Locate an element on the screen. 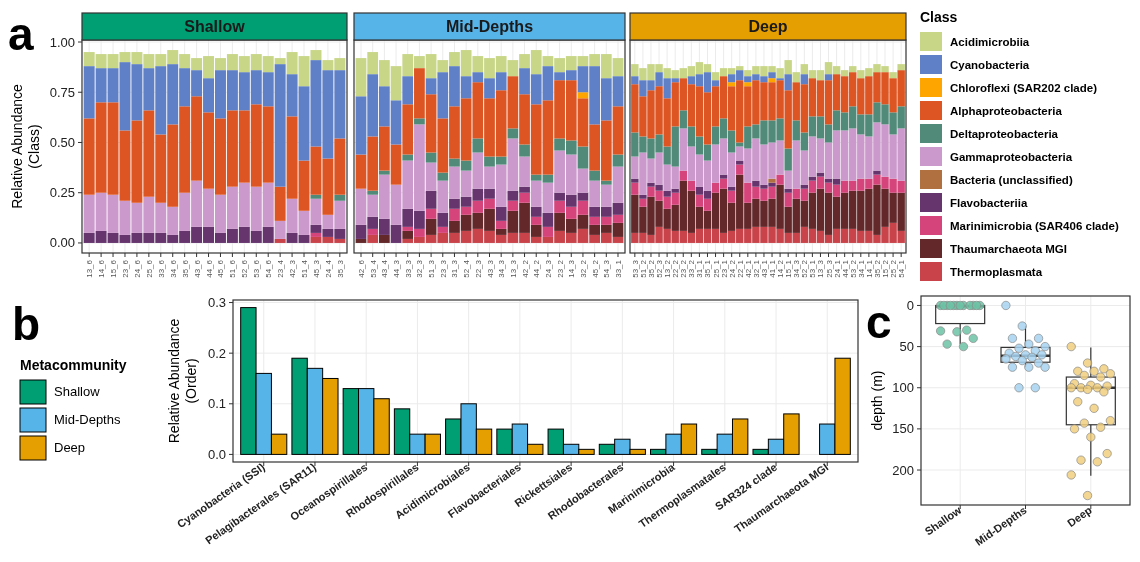 Image resolution: width=1140 pixels, height=562 pixels. x-tick-label: 32_1 is located at coordinates (756, 268).